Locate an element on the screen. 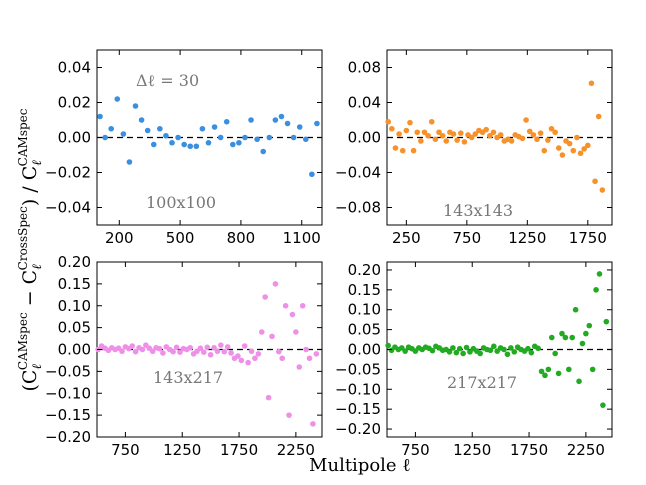 This screenshot has width=646, height=485. y-tick-label: 0.15 is located at coordinates (74, 284).